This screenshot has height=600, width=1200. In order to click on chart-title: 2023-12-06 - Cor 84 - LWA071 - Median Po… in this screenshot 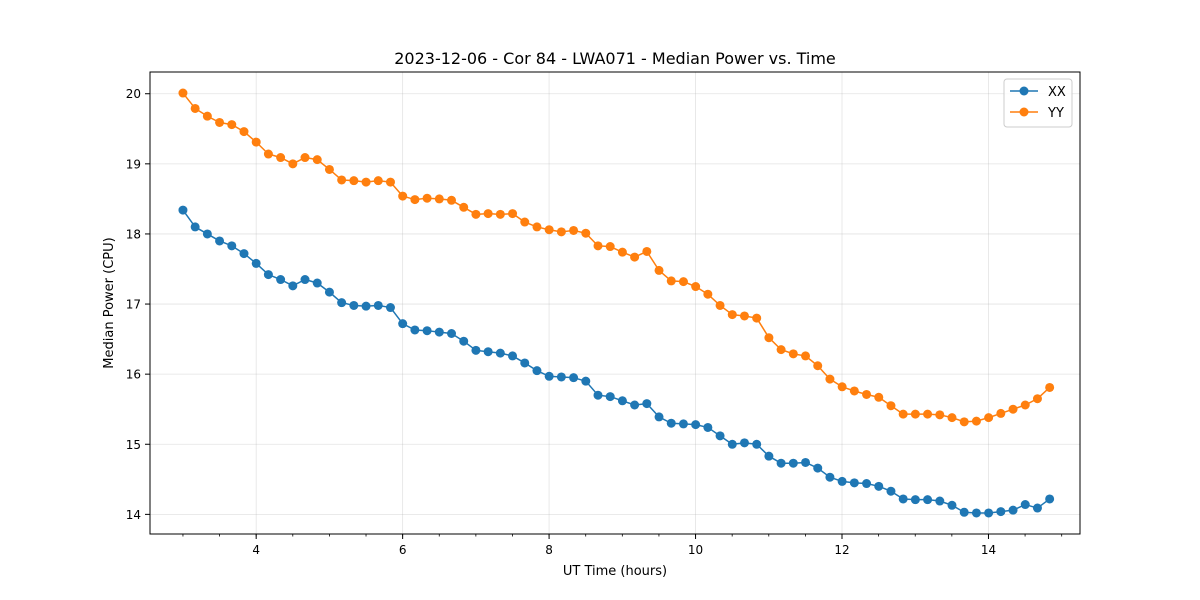, I will do `click(615, 58)`.